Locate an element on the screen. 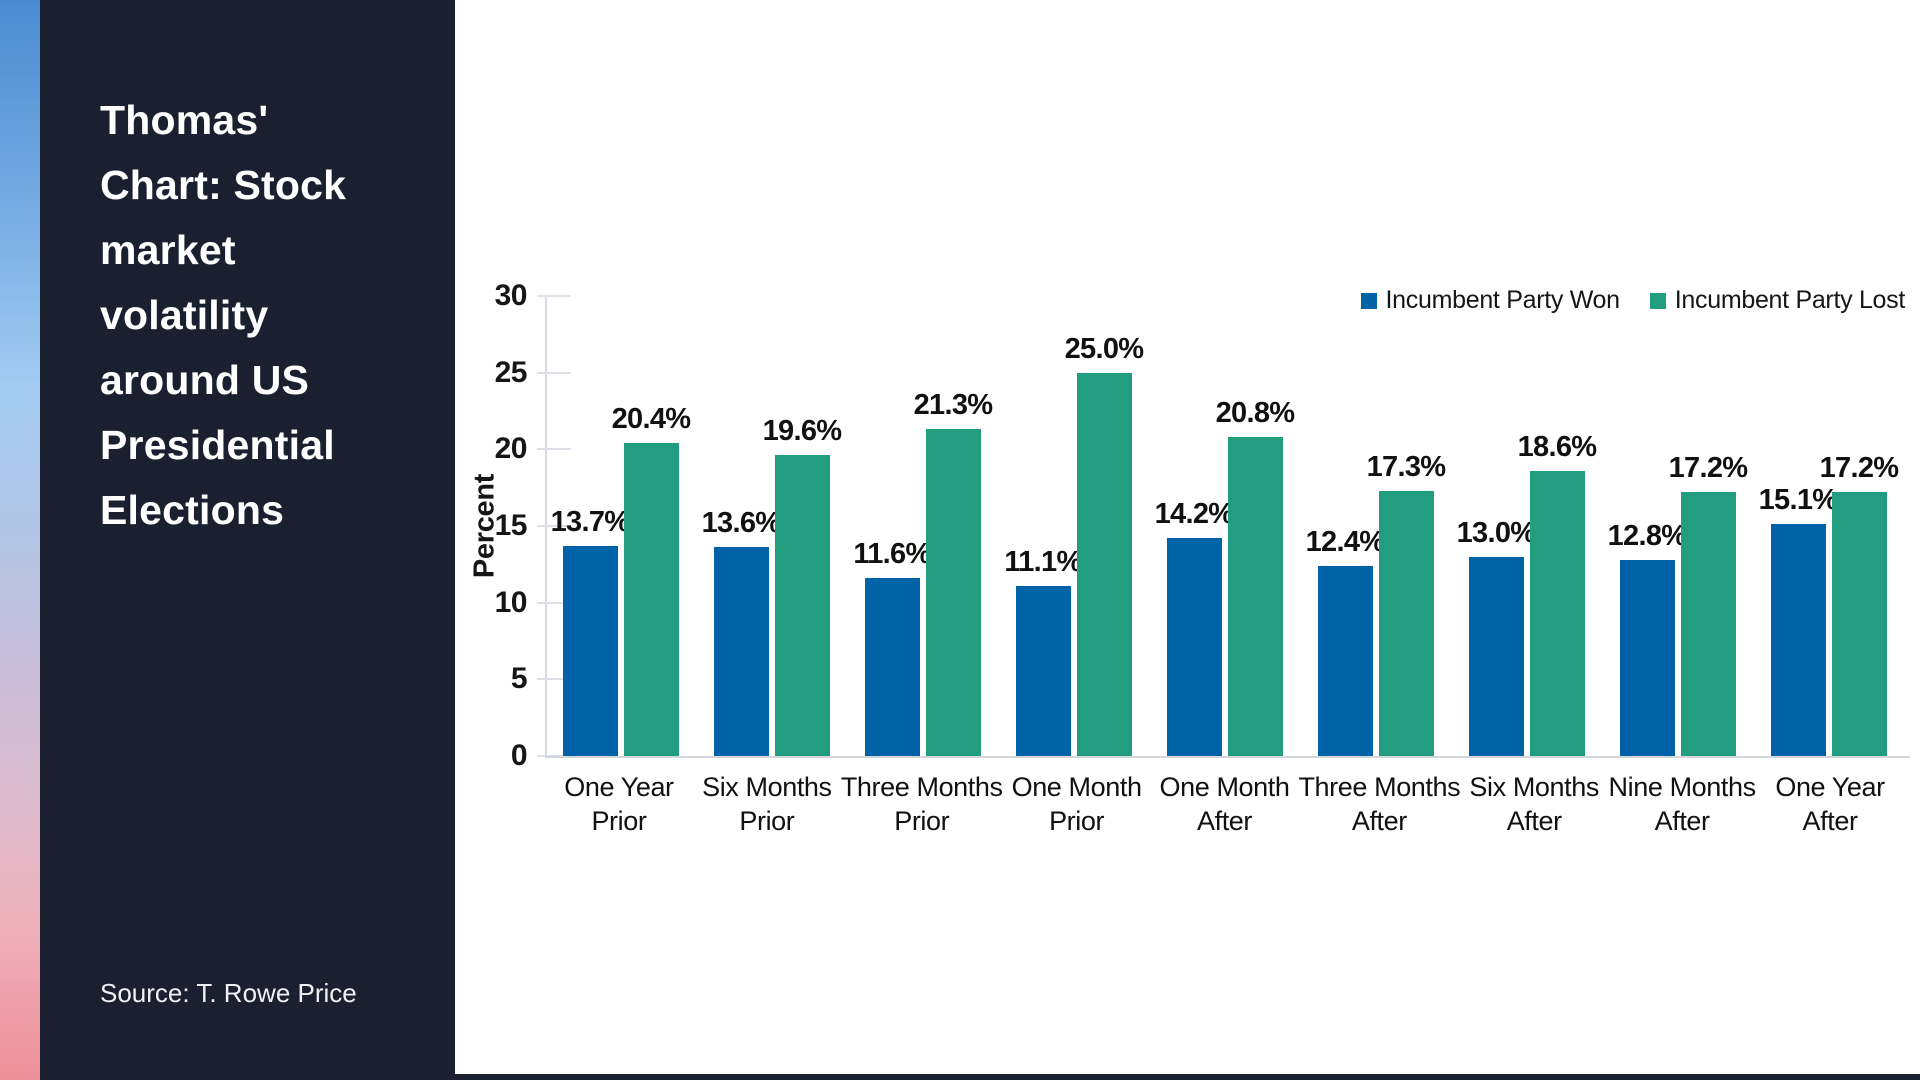 This screenshot has width=1920, height=1080. bar-value-label: 18.6% is located at coordinates (1557, 446).